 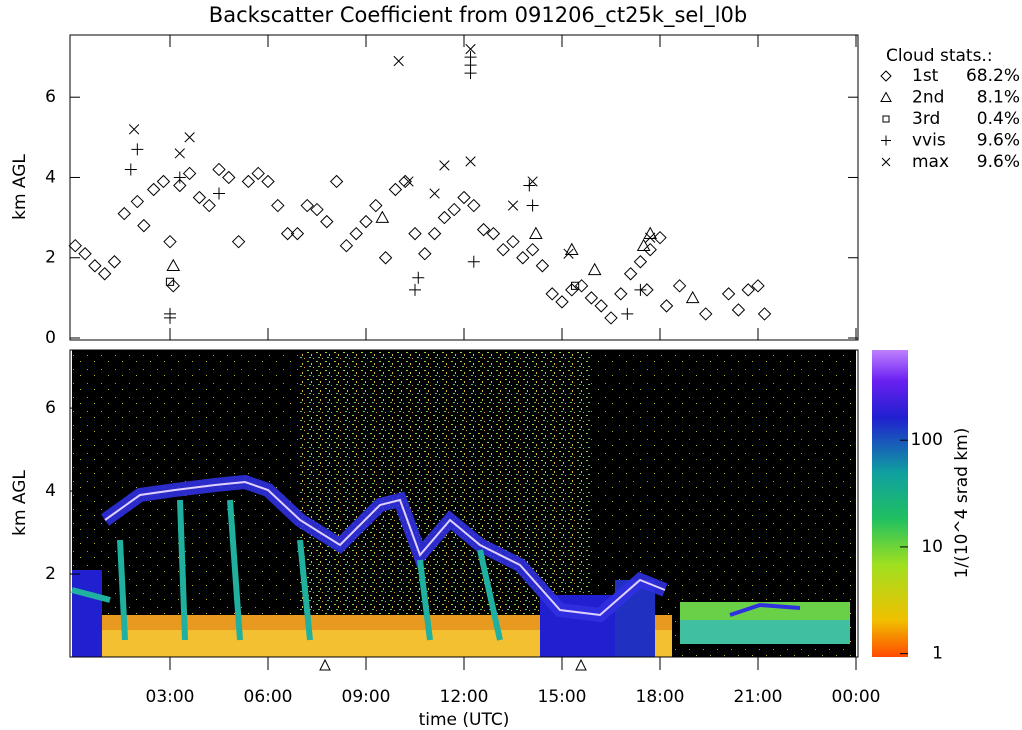 I want to click on legend-value: 9.6%, so click(x=998, y=162).